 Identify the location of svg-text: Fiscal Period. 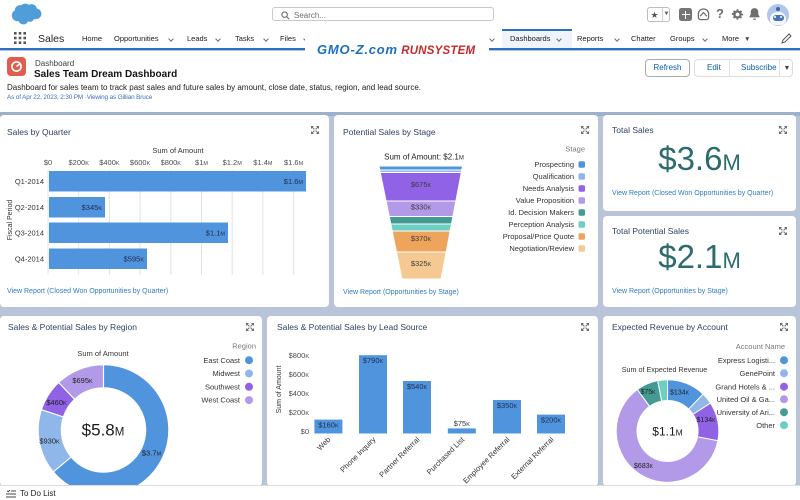
(10, 220).